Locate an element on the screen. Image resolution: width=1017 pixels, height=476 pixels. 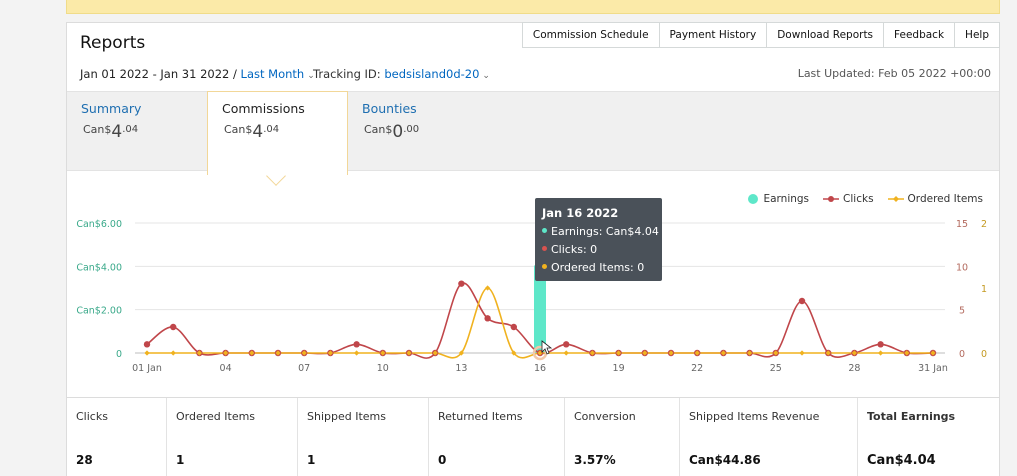
y-clicks-tick: 10 is located at coordinates (962, 267).